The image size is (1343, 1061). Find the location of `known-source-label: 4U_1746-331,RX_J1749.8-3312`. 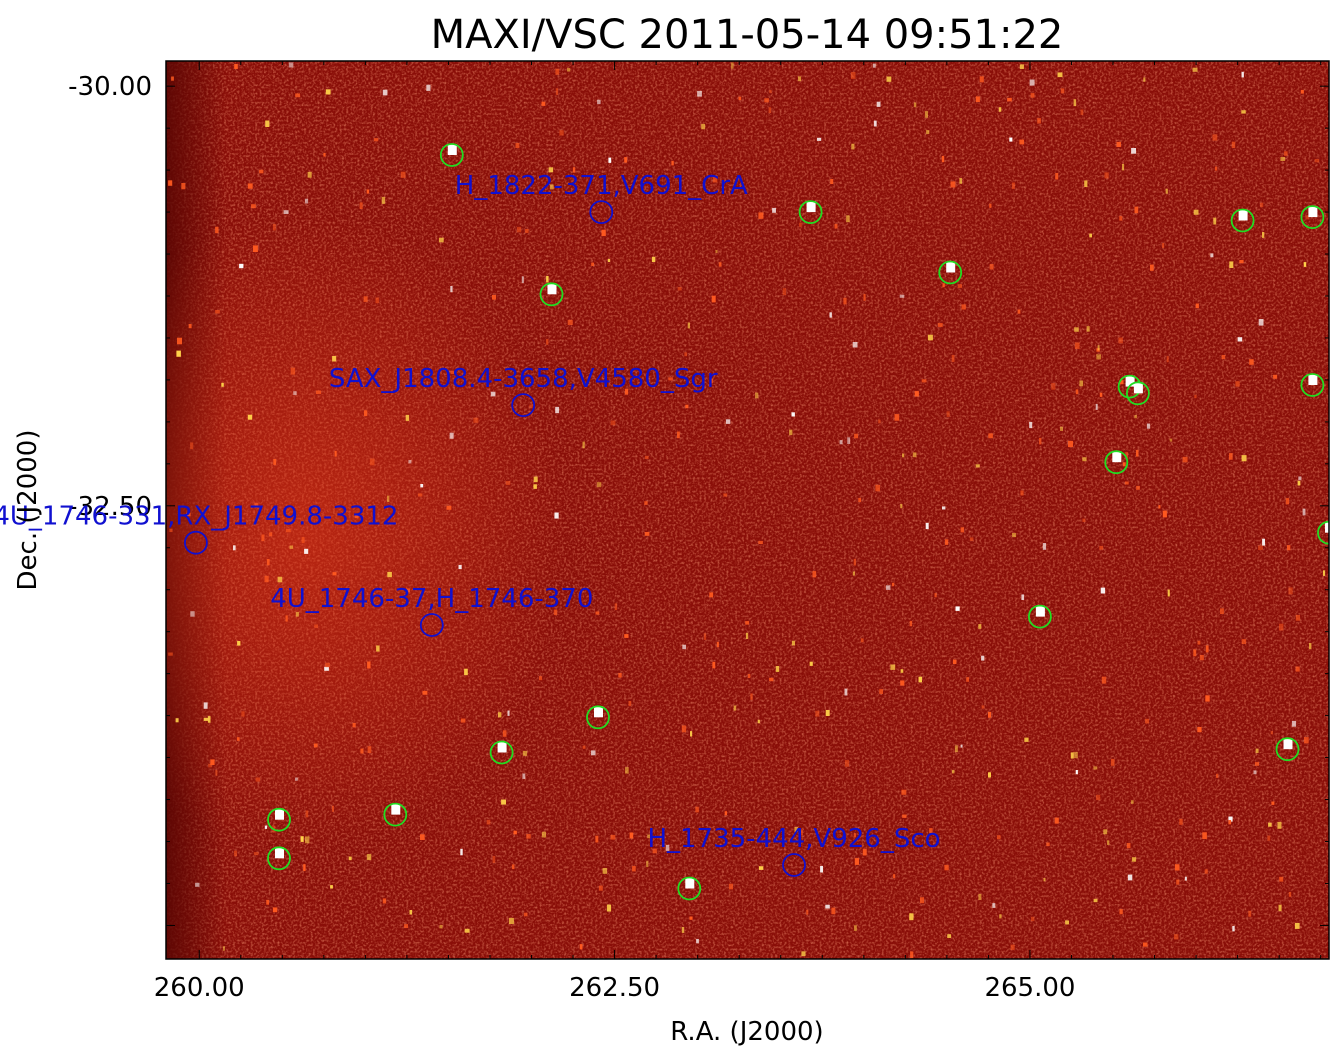

known-source-label: 4U_1746-331,RX_J1749.8-3312 is located at coordinates (199, 517).